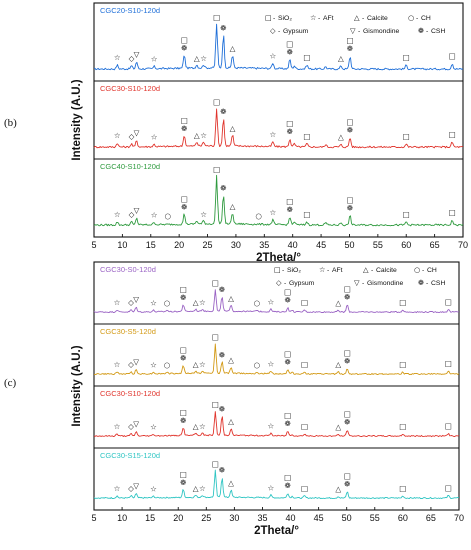 The height and width of the screenshot is (550, 471). I want to click on x-tick-label: 35, so click(264, 245).